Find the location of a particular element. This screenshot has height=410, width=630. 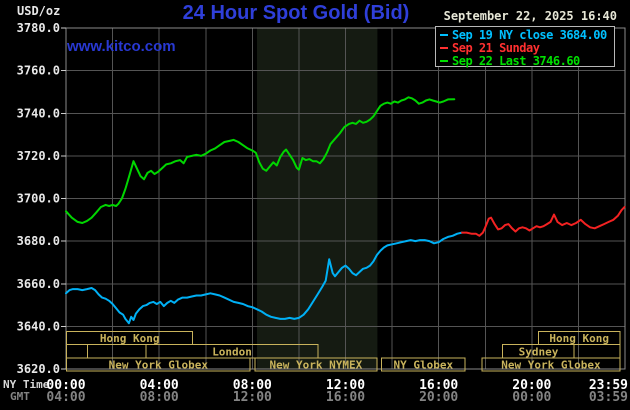

y-tick-label: 3780.0 is located at coordinates (38, 28).